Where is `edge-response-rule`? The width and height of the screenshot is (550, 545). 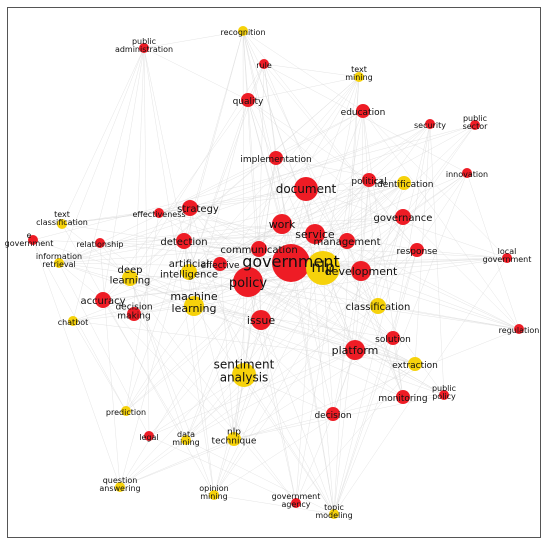
edge-response-rule is located at coordinates (340, 157).